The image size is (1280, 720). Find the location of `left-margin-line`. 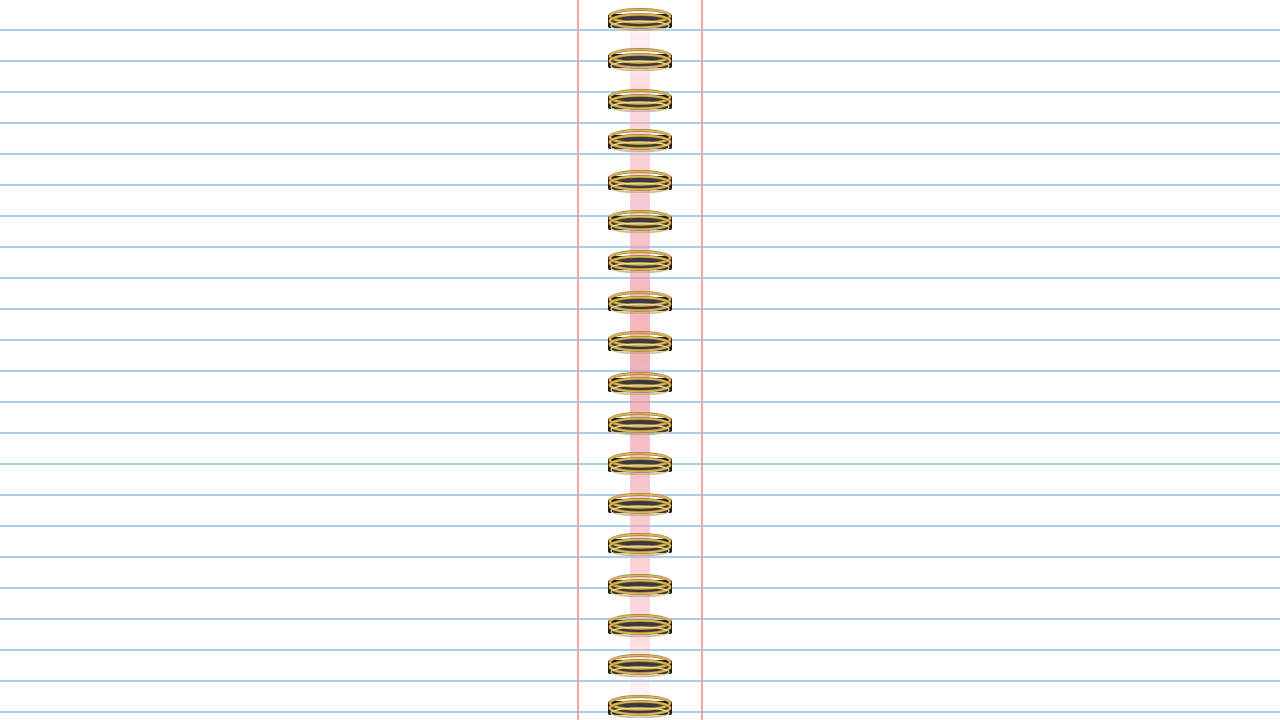

left-margin-line is located at coordinates (578, 360).